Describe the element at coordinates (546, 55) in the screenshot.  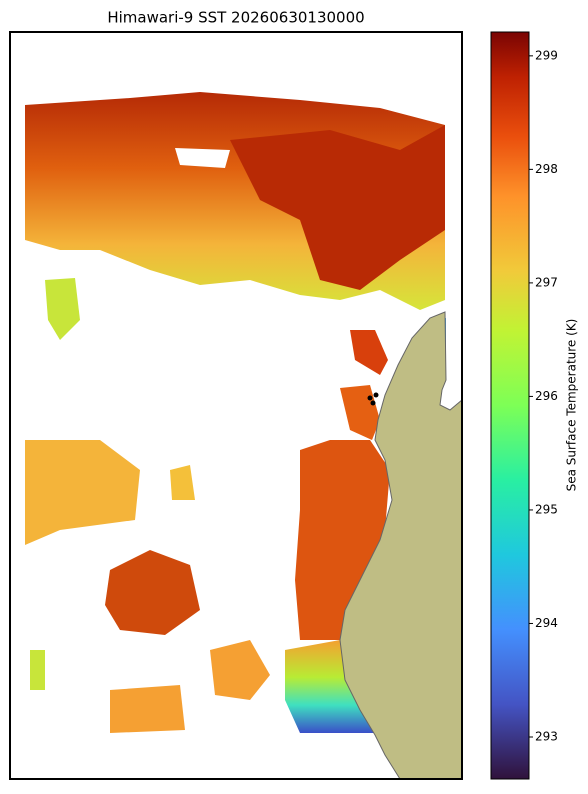
I see `colorbar-tick-label: 299` at that location.